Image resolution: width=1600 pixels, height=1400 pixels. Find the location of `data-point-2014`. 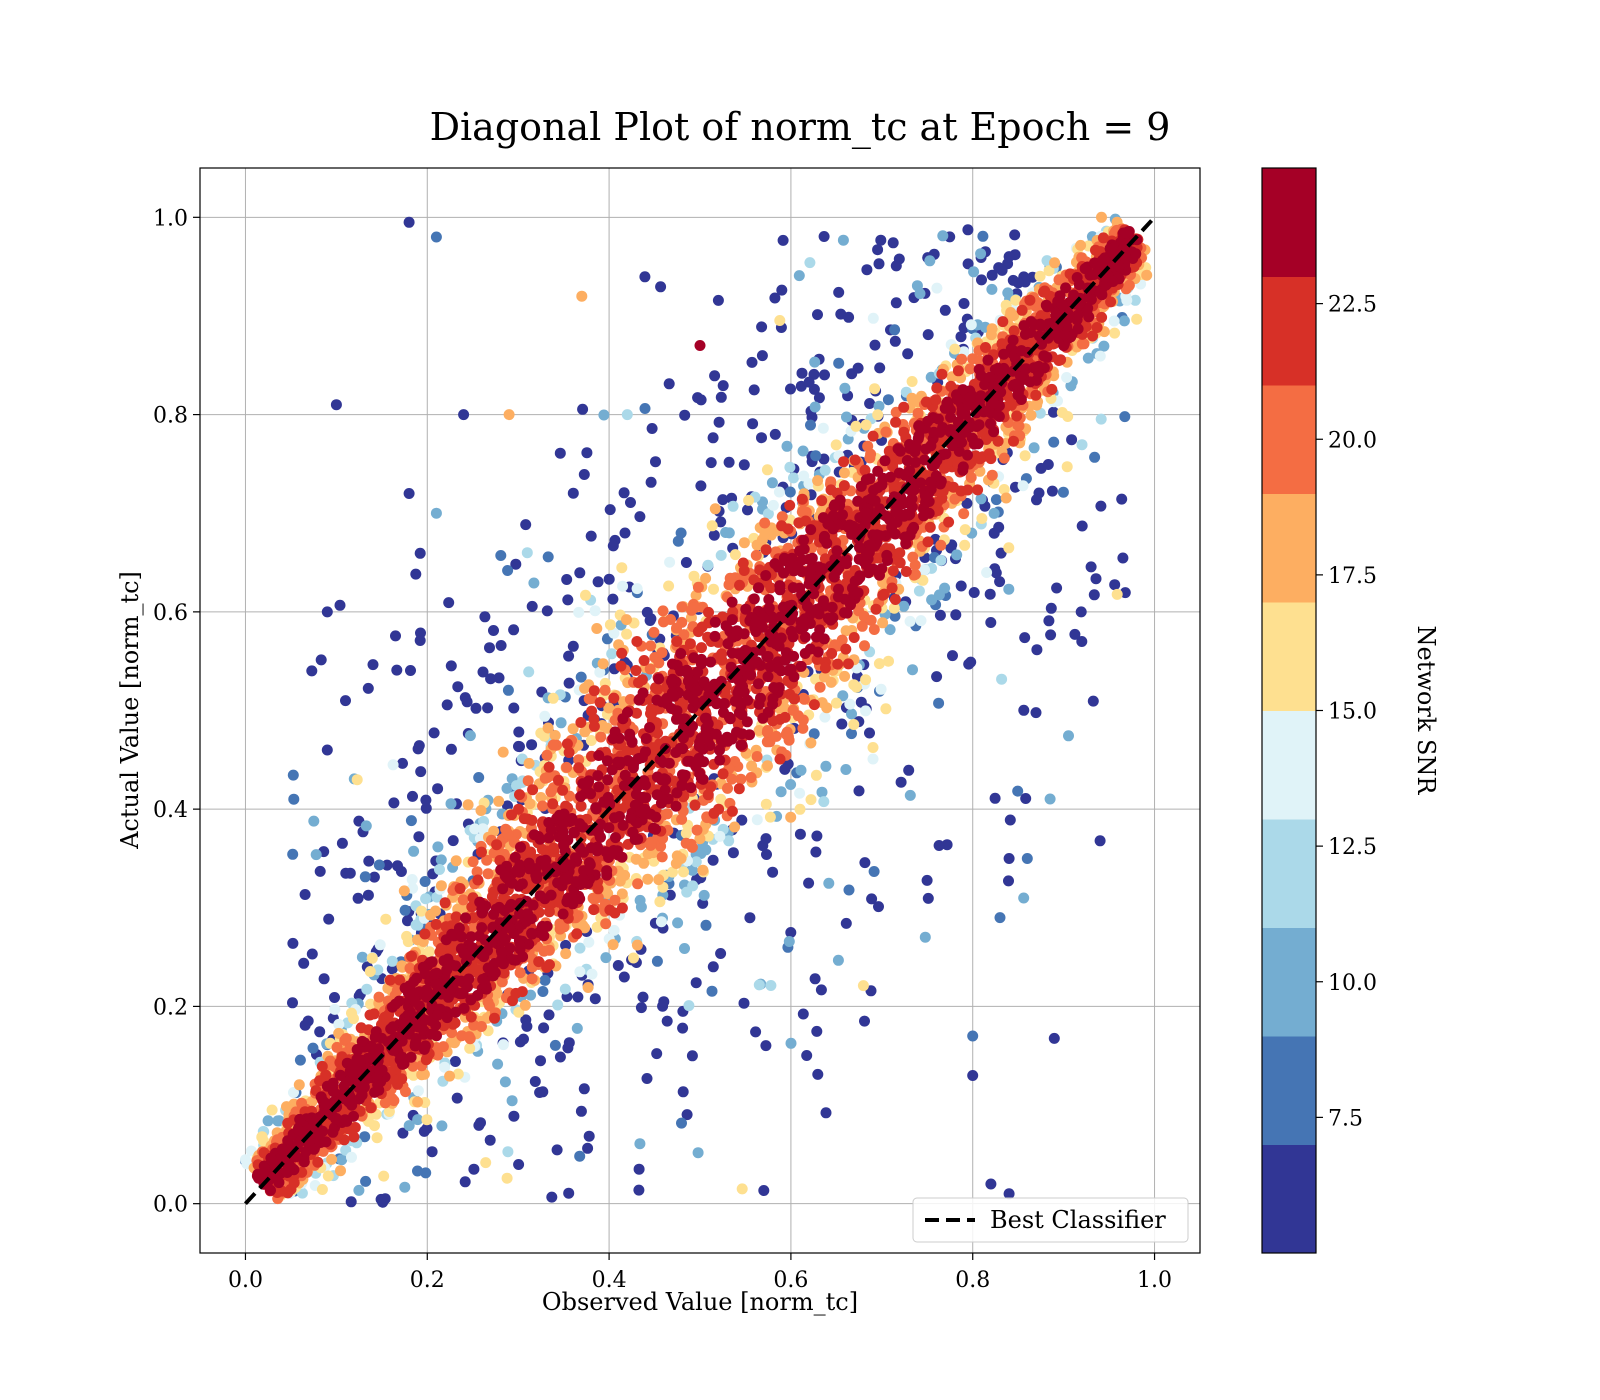

data-point-2014 is located at coordinates (682, 819).